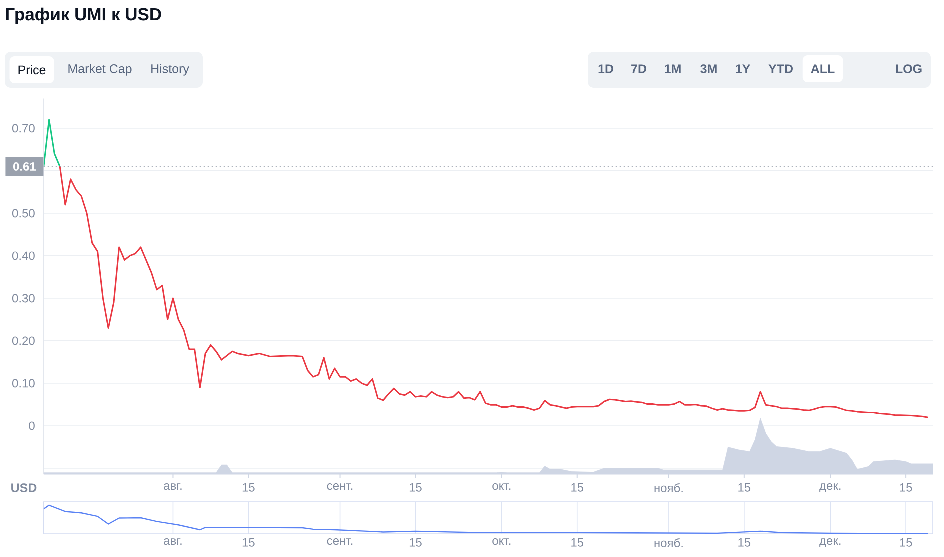 The width and height of the screenshot is (944, 557). Describe the element at coordinates (708, 69) in the screenshot. I see `text: 3M` at that location.